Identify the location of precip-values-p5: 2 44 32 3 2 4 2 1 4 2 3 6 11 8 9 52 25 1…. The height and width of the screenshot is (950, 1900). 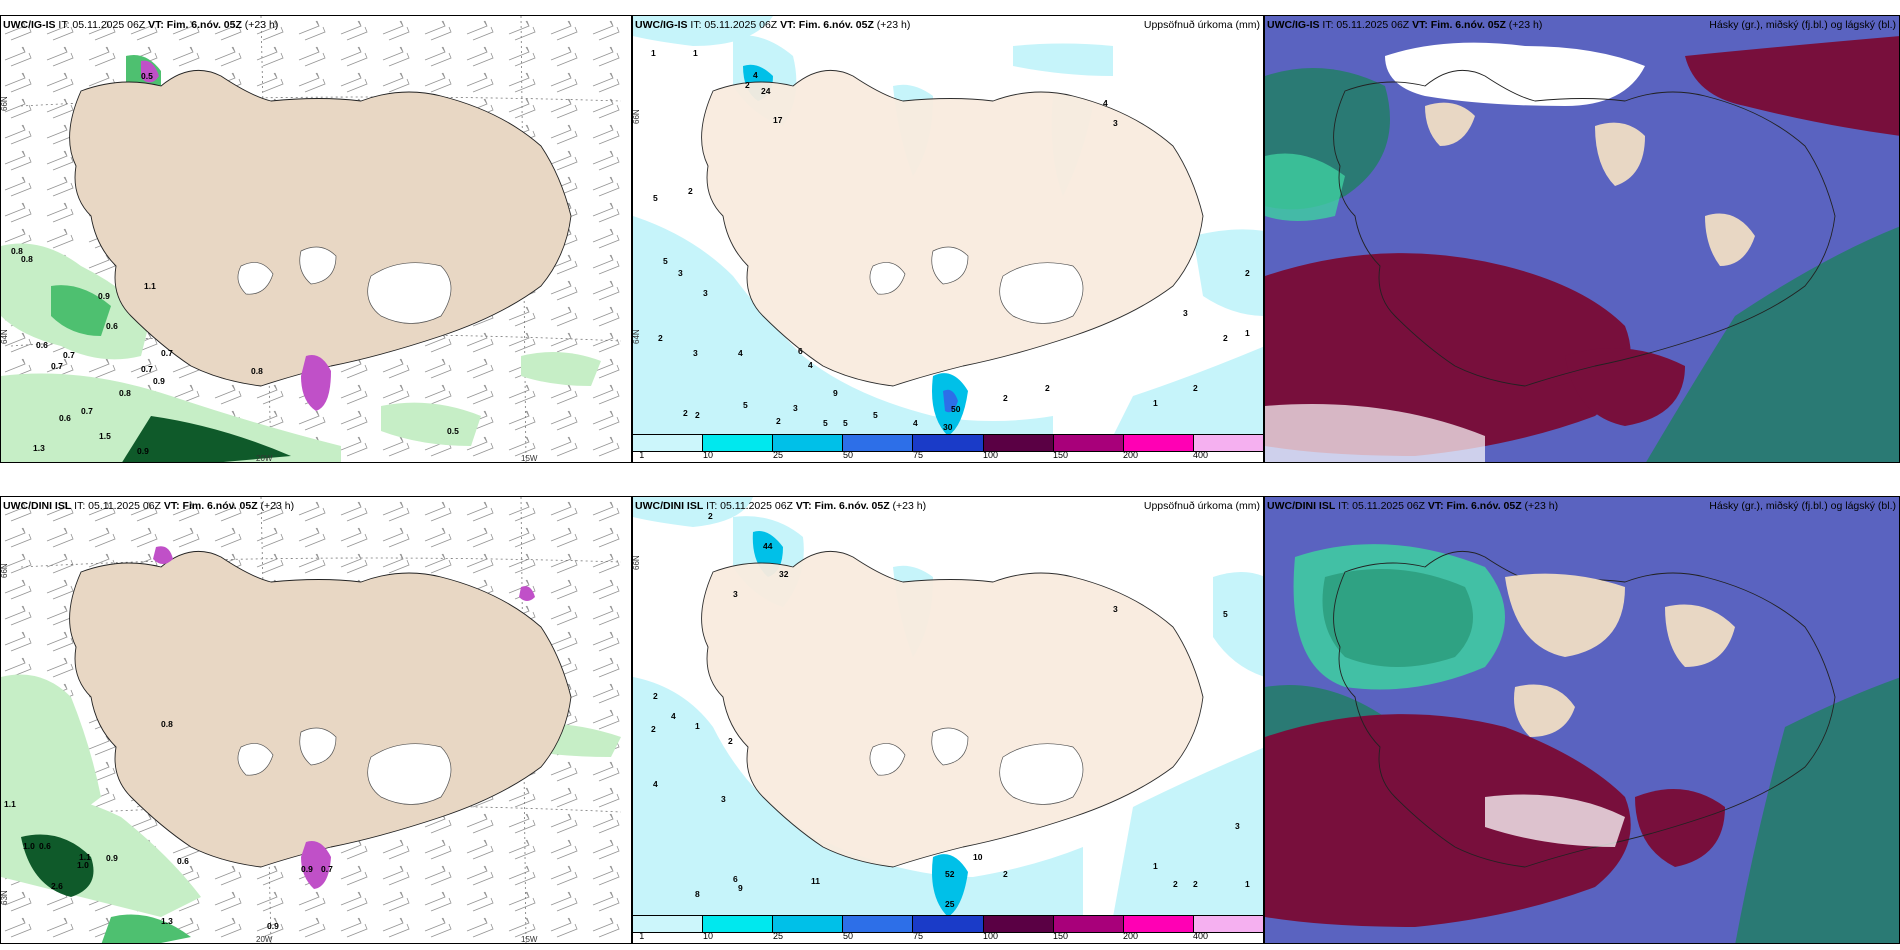
(950, 710).